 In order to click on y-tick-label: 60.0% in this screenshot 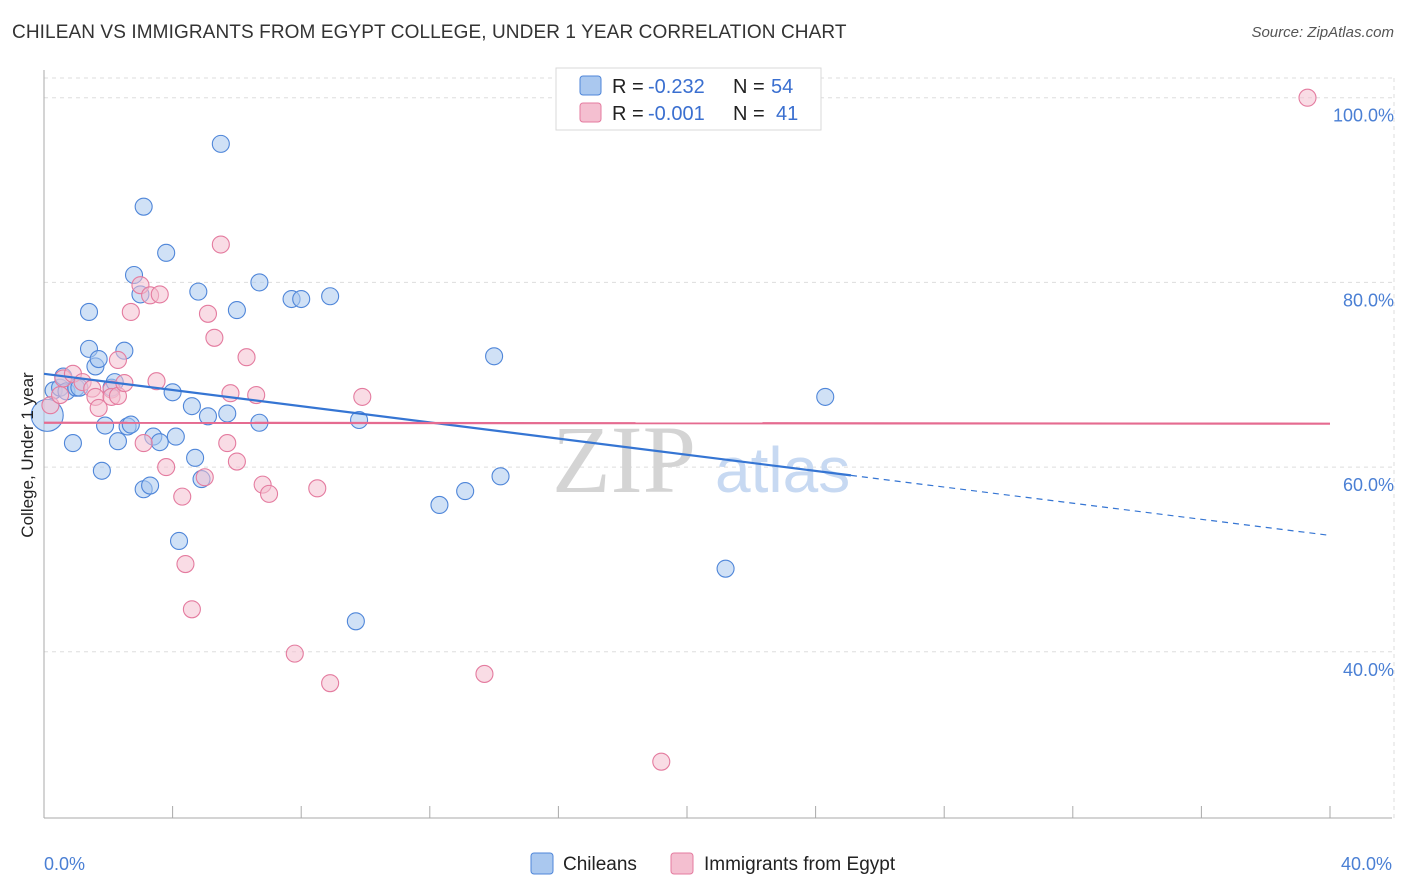, I will do `click(1368, 485)`.